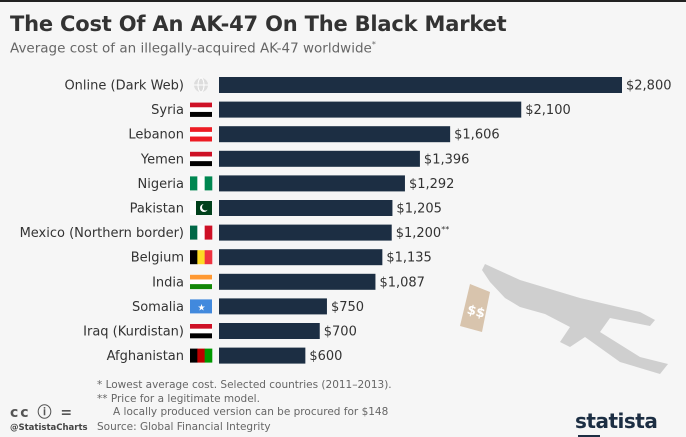 This screenshot has height=437, width=686. Describe the element at coordinates (340, 332) in the screenshot. I see `value-label: $700` at that location.